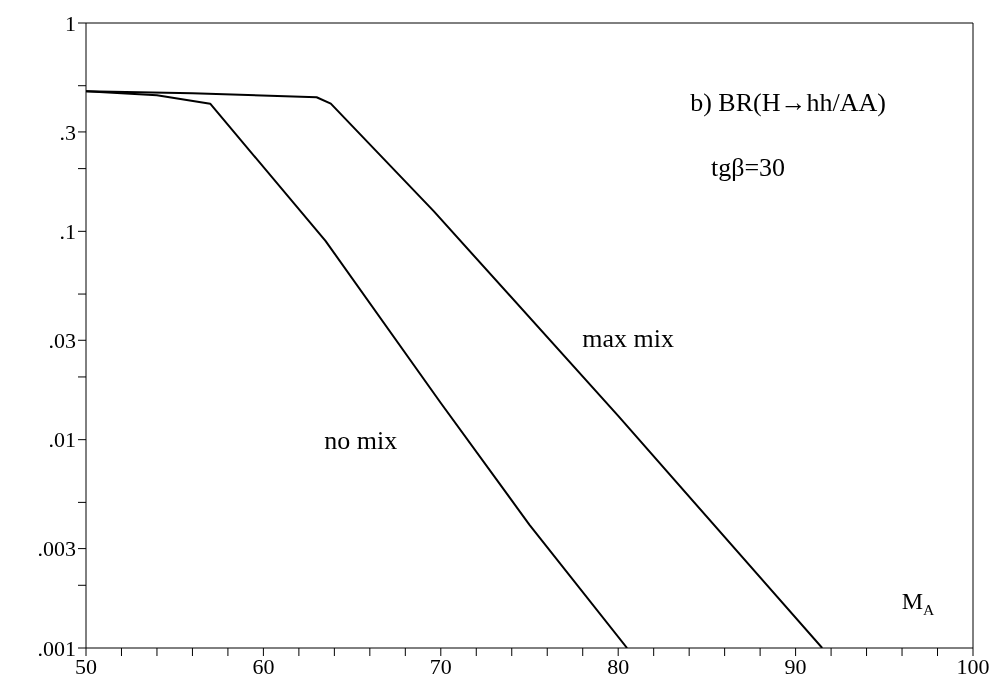 Image resolution: width=1001 pixels, height=696 pixels. I want to click on x-tick-label: 80, so click(618, 666).